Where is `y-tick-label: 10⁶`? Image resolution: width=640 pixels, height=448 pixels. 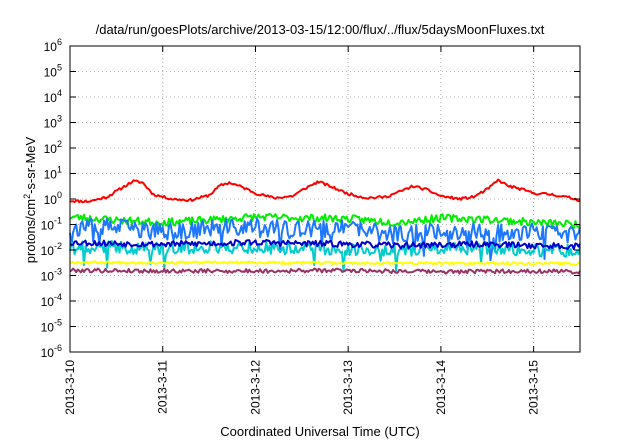 y-tick-label: 10⁶ is located at coordinates (53, 45).